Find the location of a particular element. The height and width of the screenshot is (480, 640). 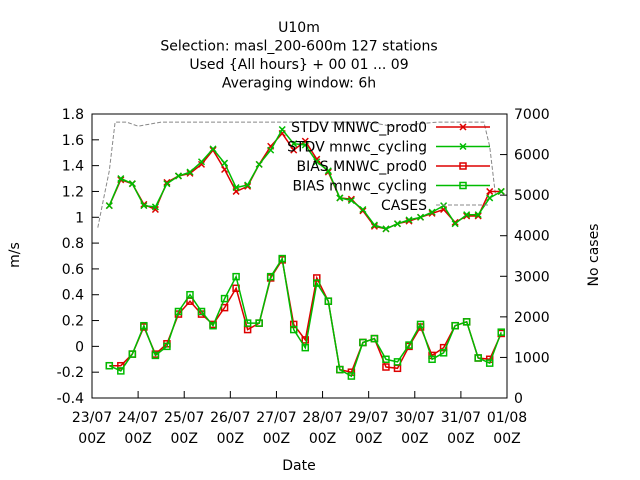

y-tick-label: 0.6 is located at coordinates (73, 270).